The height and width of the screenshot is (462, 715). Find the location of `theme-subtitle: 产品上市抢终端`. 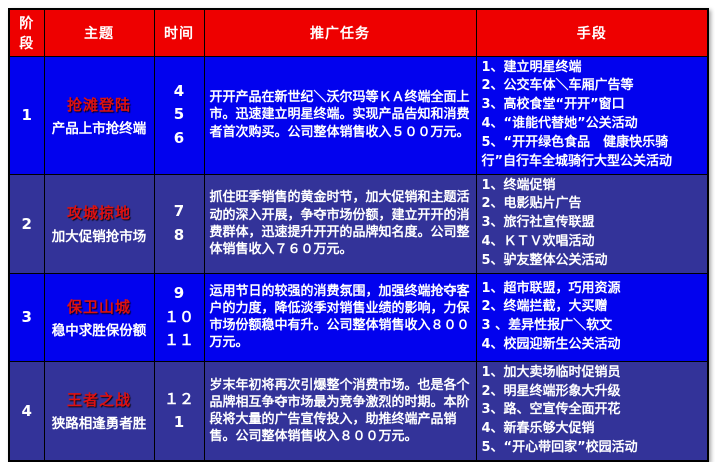

theme-subtitle: 产品上市抢终端 is located at coordinates (99, 128).